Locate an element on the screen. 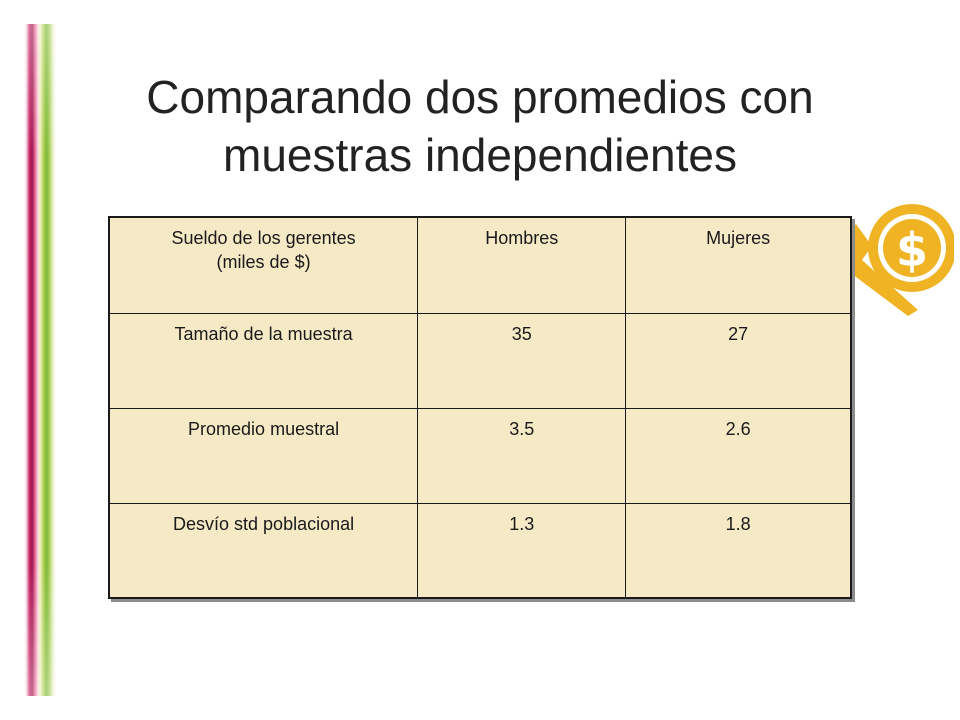 The image size is (960, 720). cell-mujeres: 1.8 is located at coordinates (738, 550).